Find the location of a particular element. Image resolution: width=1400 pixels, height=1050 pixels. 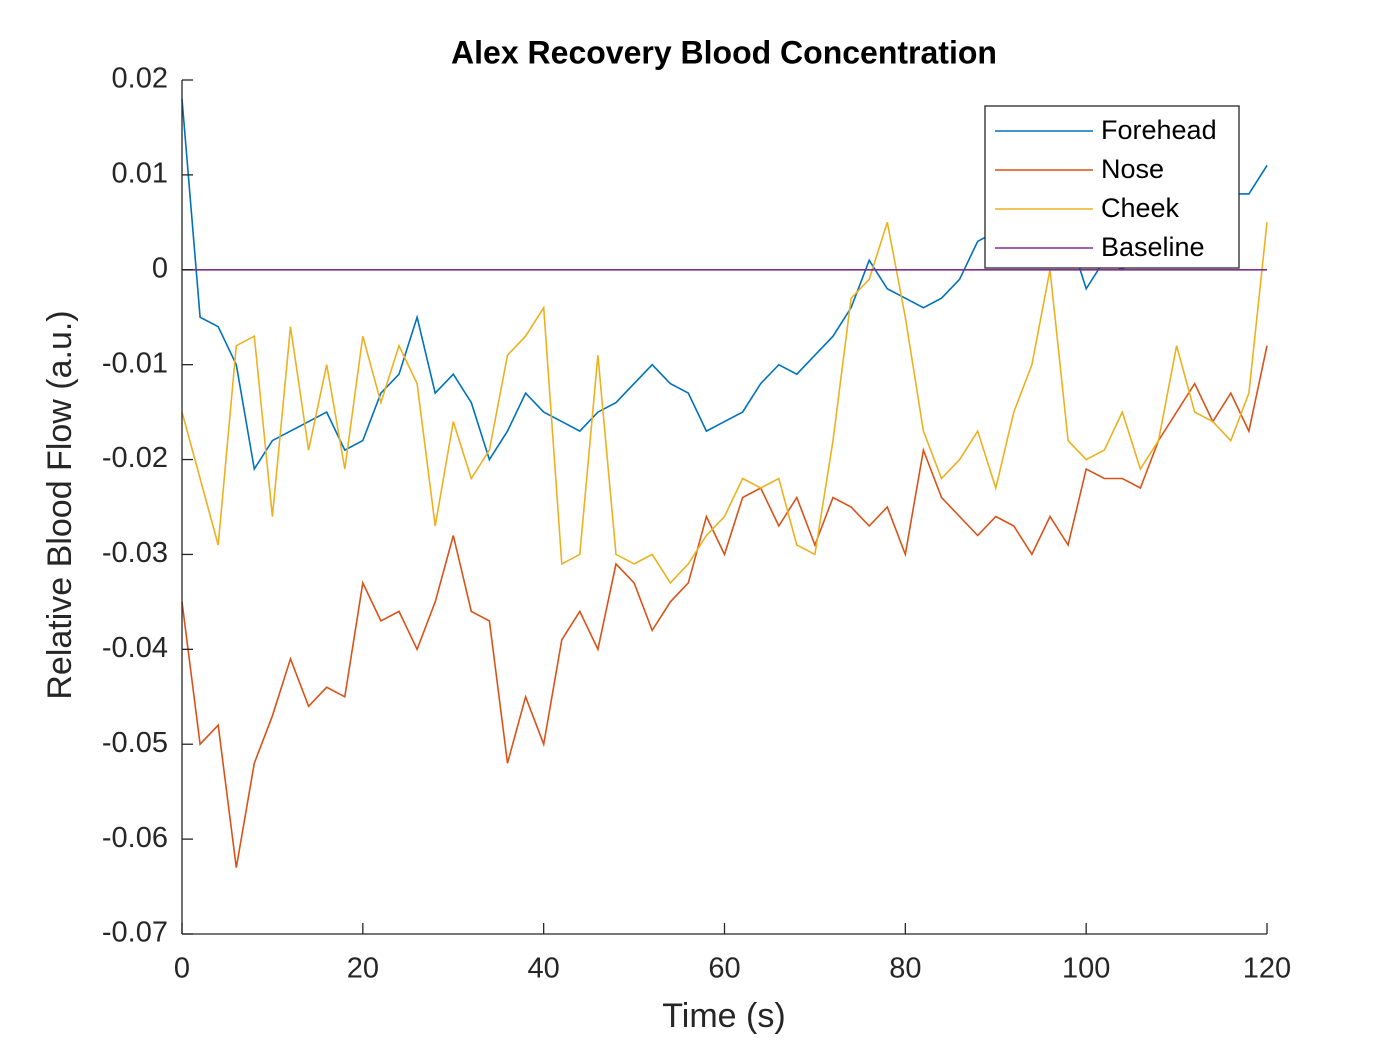

y-tick-label: 0.02 is located at coordinates (140, 79).